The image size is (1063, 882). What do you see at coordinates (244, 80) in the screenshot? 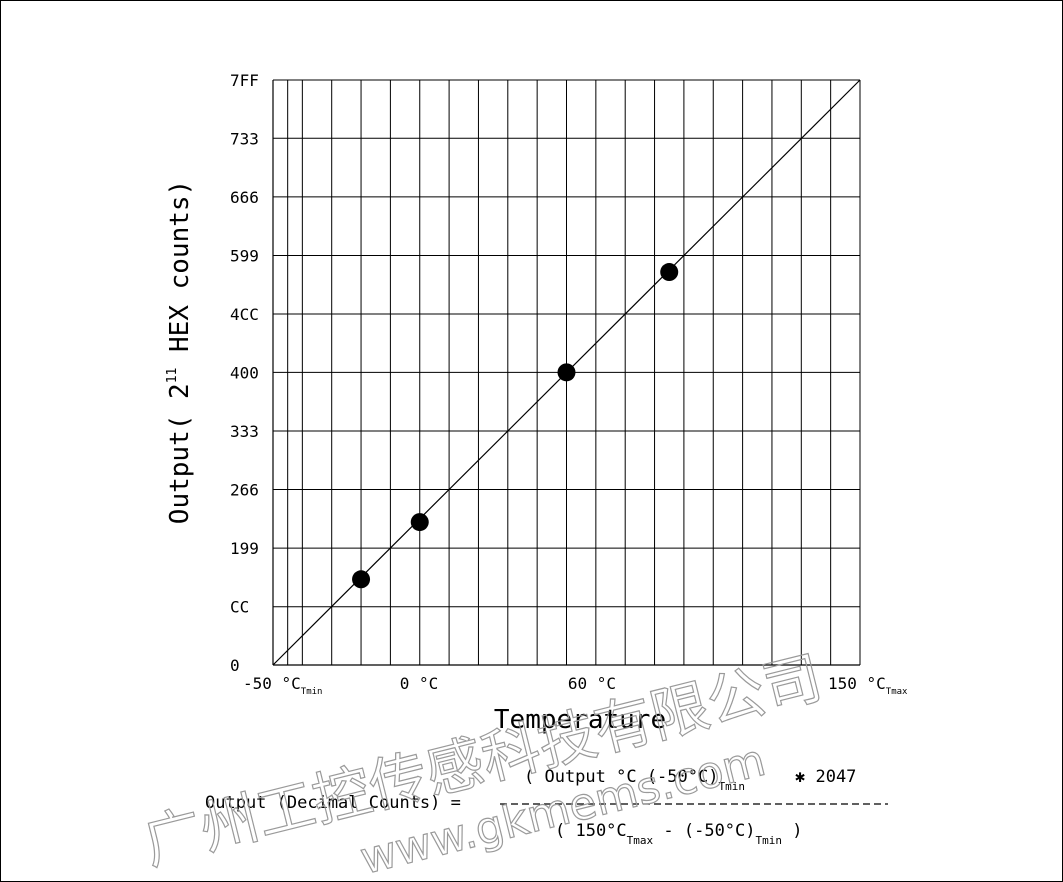
I see `y-tick-label: 7FF` at bounding box center [244, 80].